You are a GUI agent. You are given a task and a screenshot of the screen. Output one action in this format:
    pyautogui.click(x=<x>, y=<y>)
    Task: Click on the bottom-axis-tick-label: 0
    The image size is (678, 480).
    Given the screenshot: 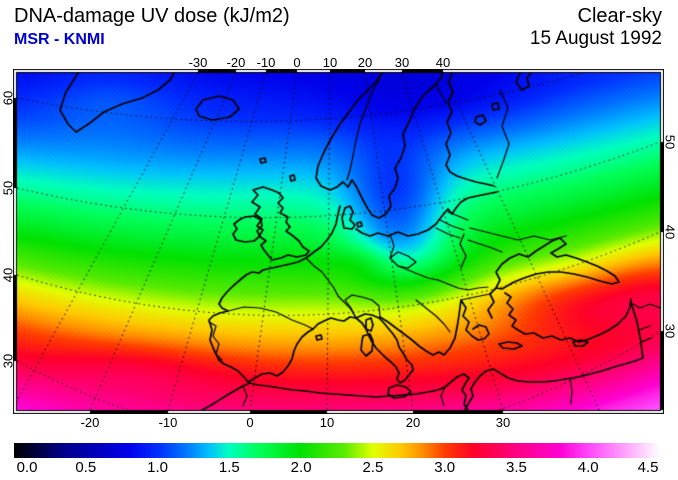 What is the action you would take?
    pyautogui.click(x=250, y=422)
    